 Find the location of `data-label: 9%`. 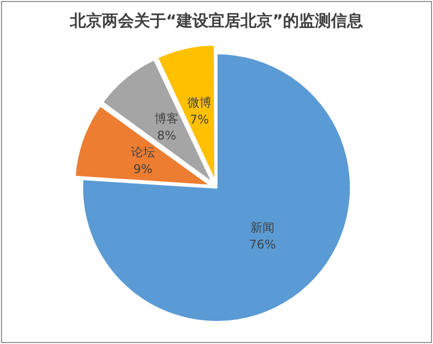

data-label: 9% is located at coordinates (142, 169).